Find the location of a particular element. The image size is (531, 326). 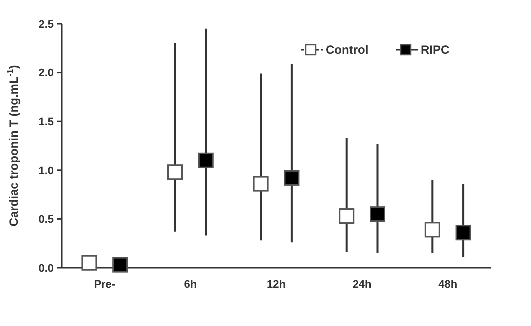

legend-label: Control is located at coordinates (347, 50).